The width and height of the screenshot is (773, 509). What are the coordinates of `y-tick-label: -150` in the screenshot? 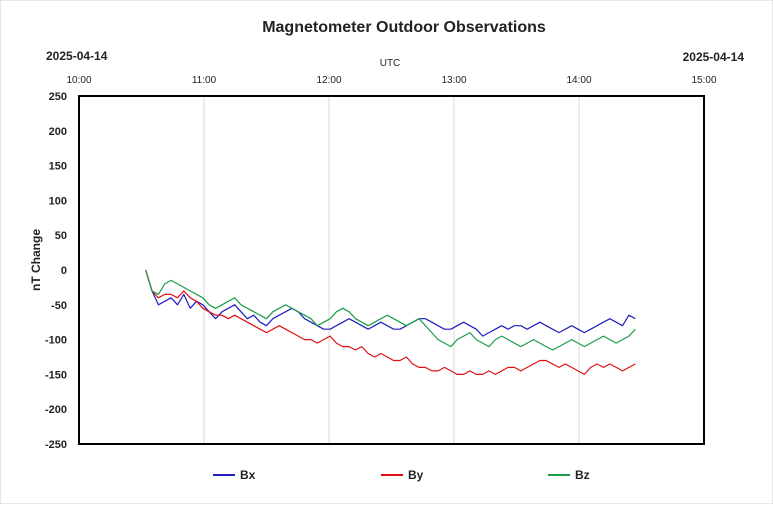 It's located at (56, 375).